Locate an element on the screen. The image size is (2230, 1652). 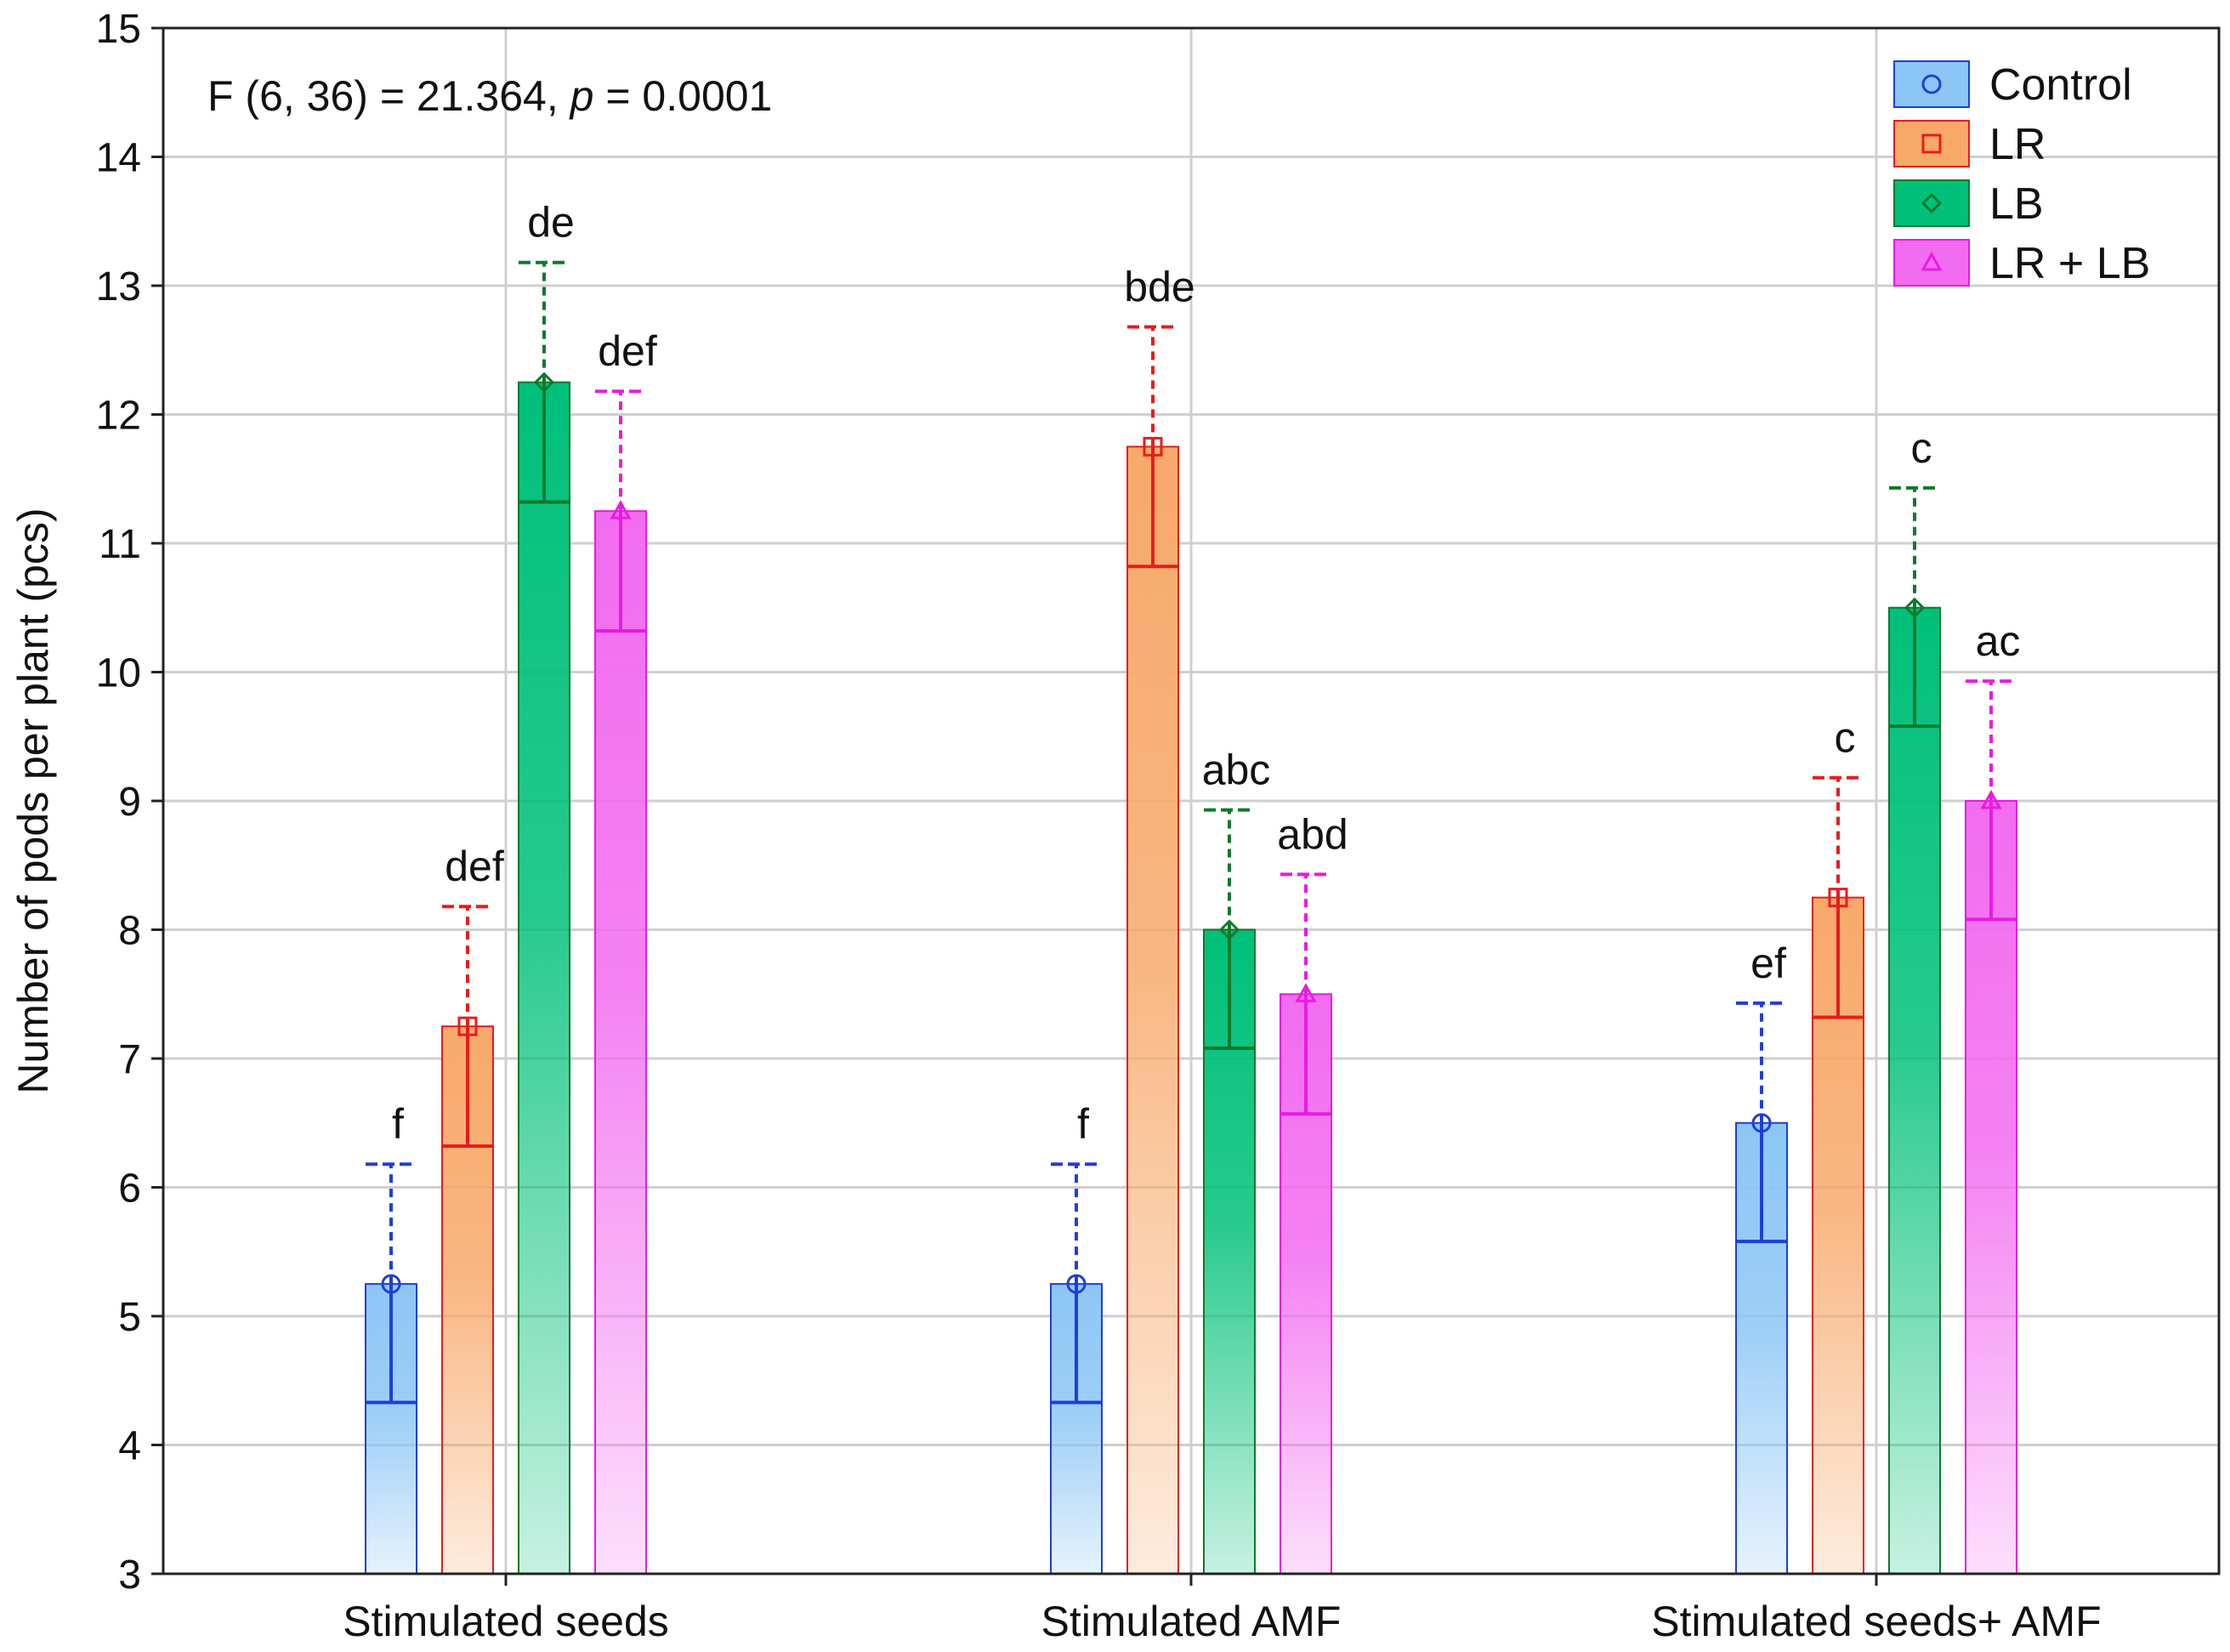
y-tick-label-11: 11 is located at coordinates (120, 544).